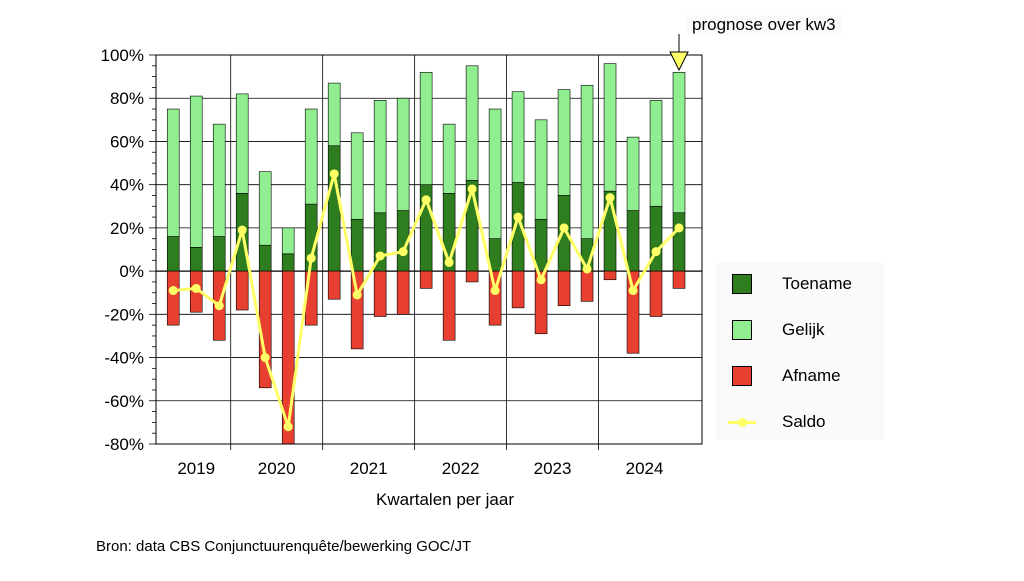  I want to click on y-tick-label: 100%, so click(122, 55).